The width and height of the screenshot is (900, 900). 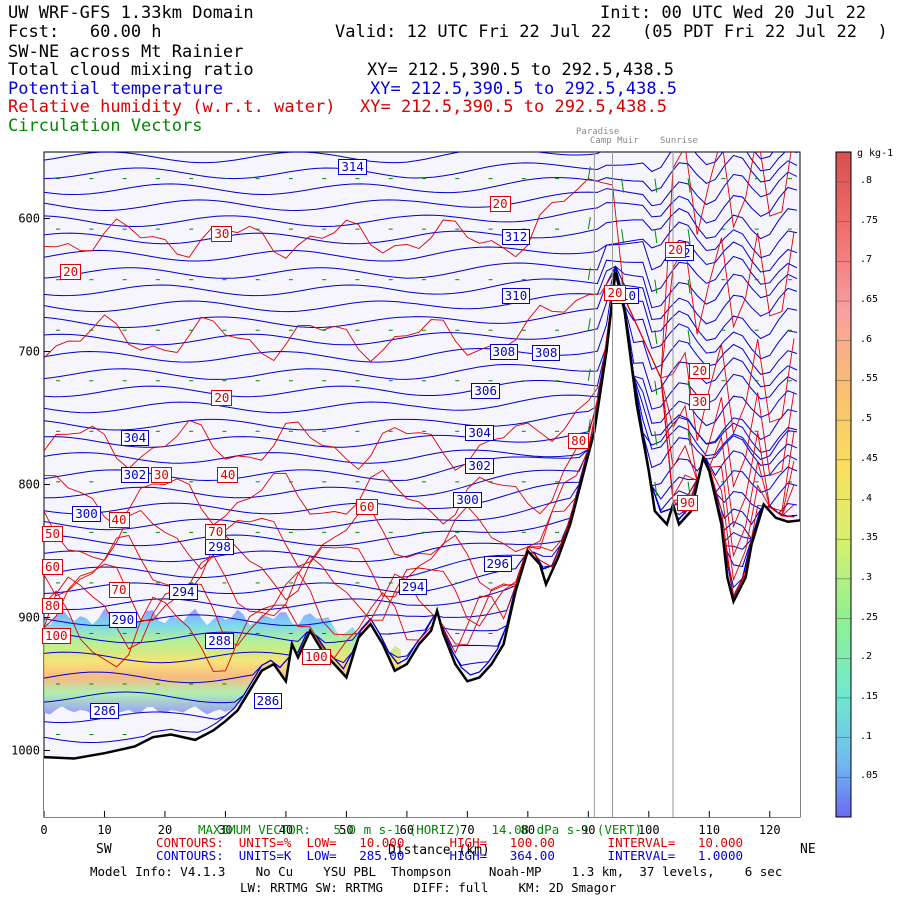 What do you see at coordinates (709, 830) in the screenshot?
I see `x-tick-label: 110` at bounding box center [709, 830].